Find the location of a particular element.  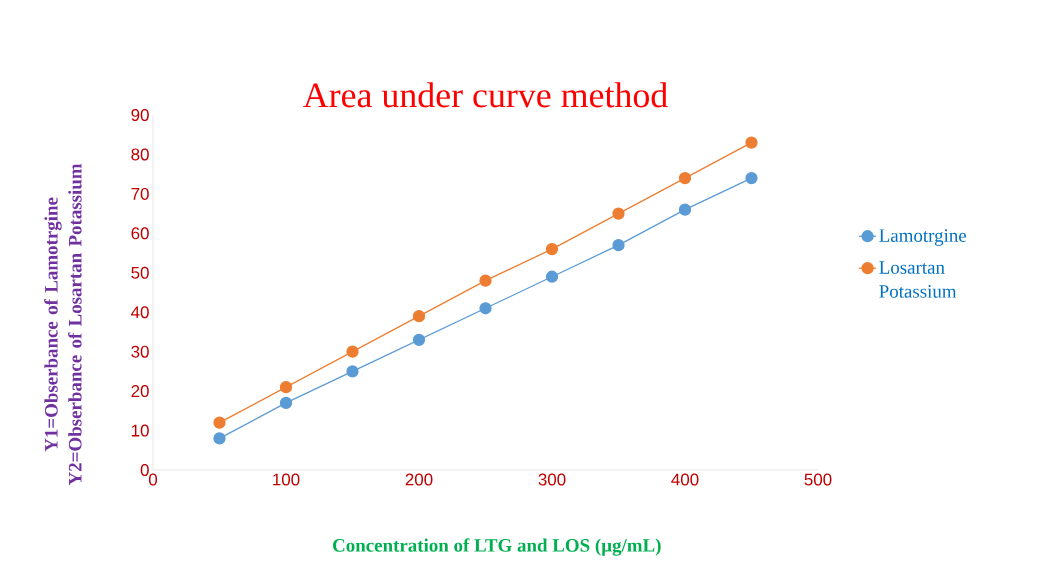

y-tick-label: 30 is located at coordinates (140, 351).